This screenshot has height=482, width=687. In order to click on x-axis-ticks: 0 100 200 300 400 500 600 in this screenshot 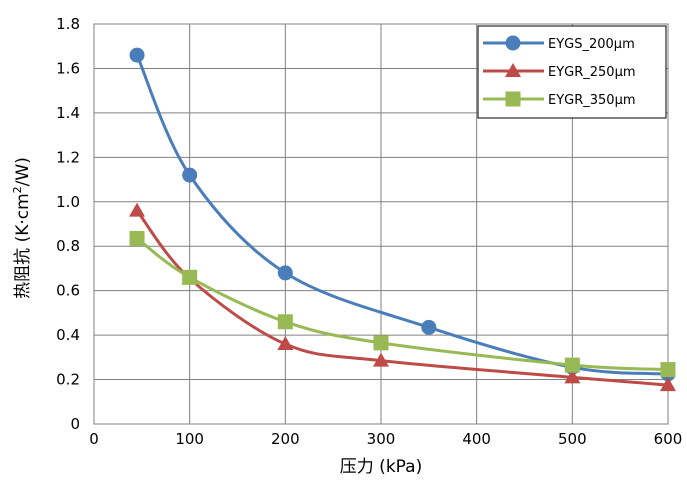, I will do `click(385, 439)`.